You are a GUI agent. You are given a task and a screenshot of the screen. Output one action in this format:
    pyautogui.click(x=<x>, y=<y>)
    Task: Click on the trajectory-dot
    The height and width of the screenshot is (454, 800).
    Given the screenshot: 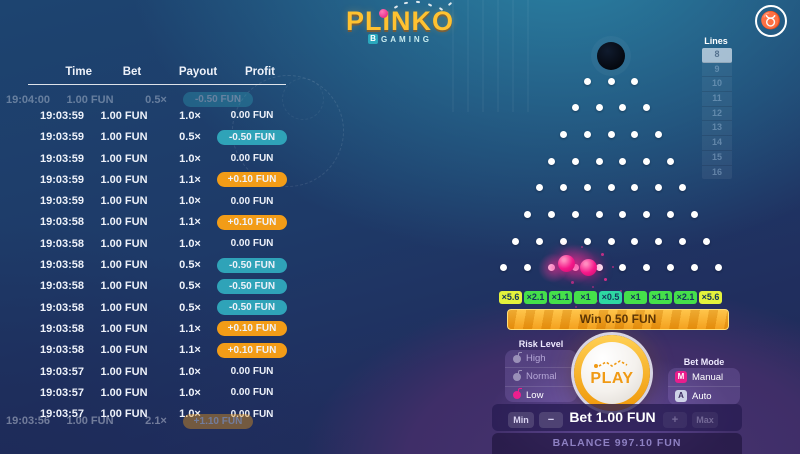 What is the action you would take?
    pyautogui.click(x=418, y=2)
    